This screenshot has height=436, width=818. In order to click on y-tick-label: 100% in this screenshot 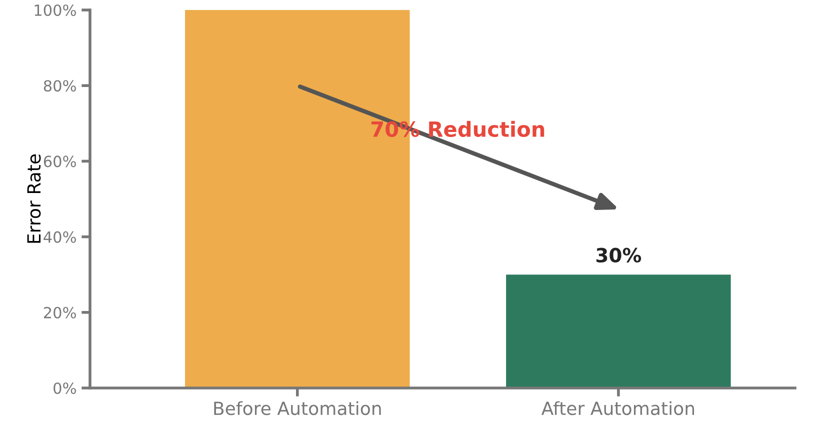, I will do `click(55, 10)`.